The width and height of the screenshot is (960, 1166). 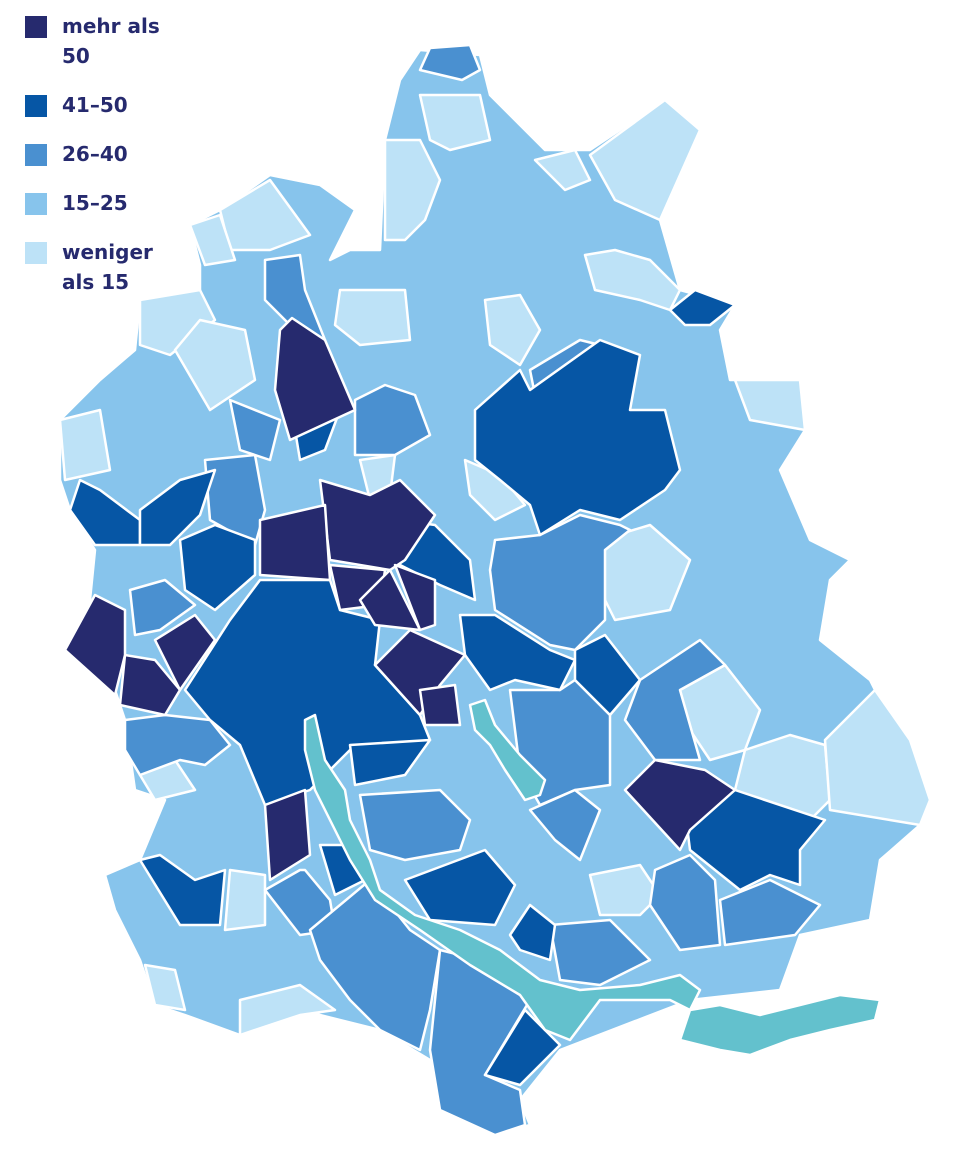 I want to click on legend-item: mehr als 50, so click(x=98, y=42).